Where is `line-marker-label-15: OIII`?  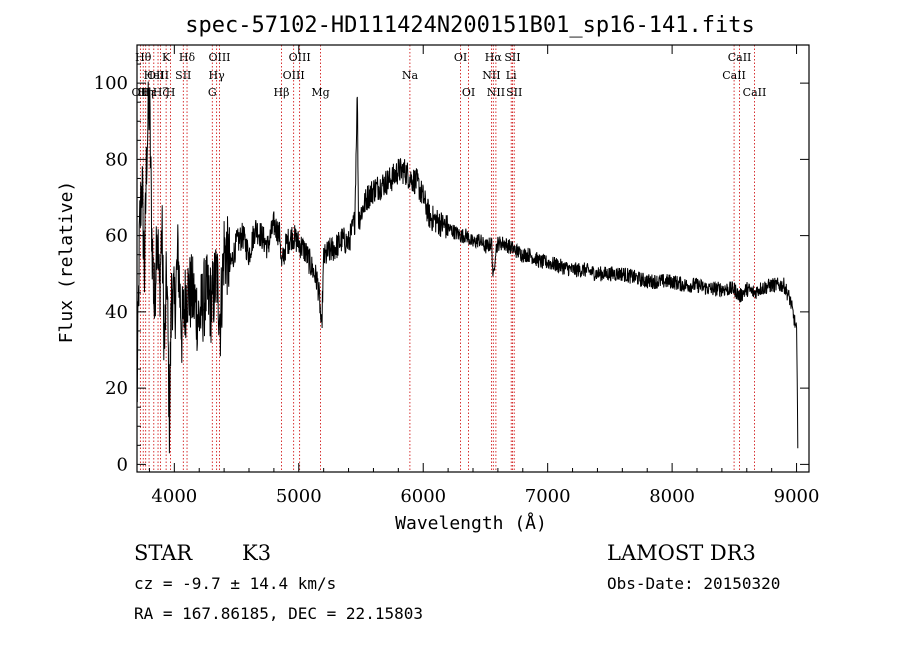 line-marker-label-15: OIII is located at coordinates (294, 75).